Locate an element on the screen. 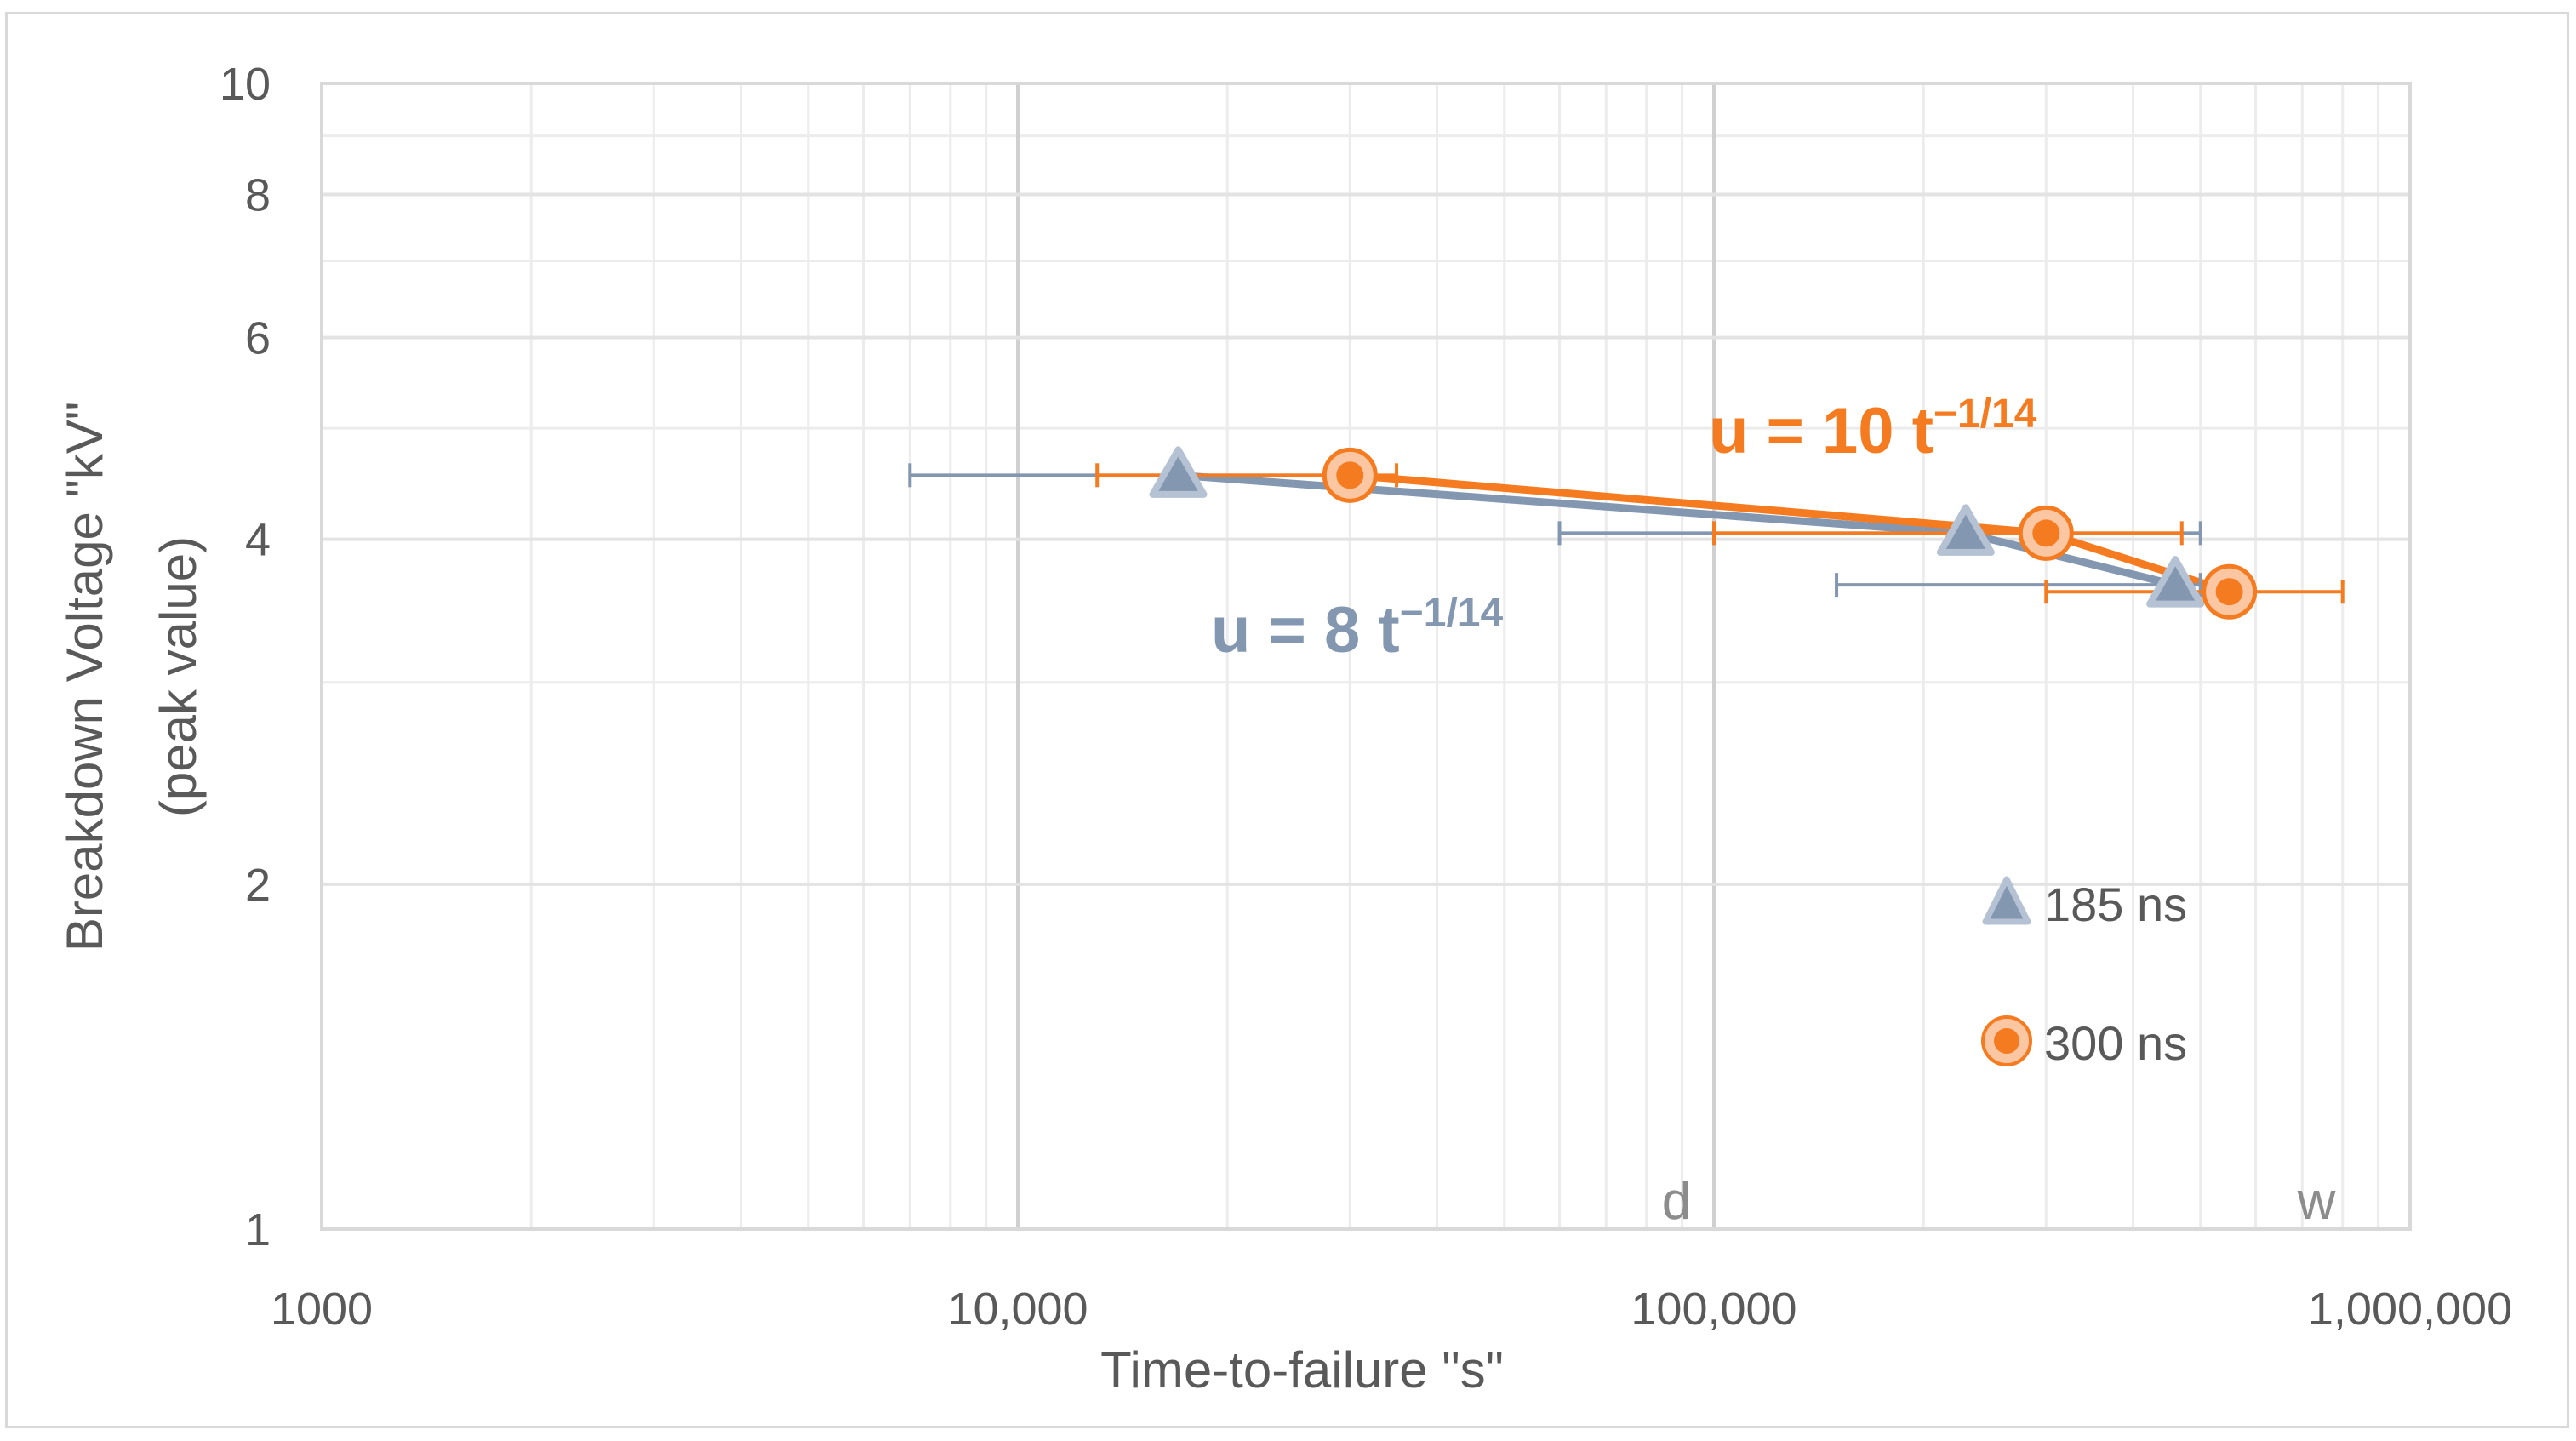 This screenshot has width=2576, height=1441. equation-185ns-base: u = 8 t is located at coordinates (1305, 630).